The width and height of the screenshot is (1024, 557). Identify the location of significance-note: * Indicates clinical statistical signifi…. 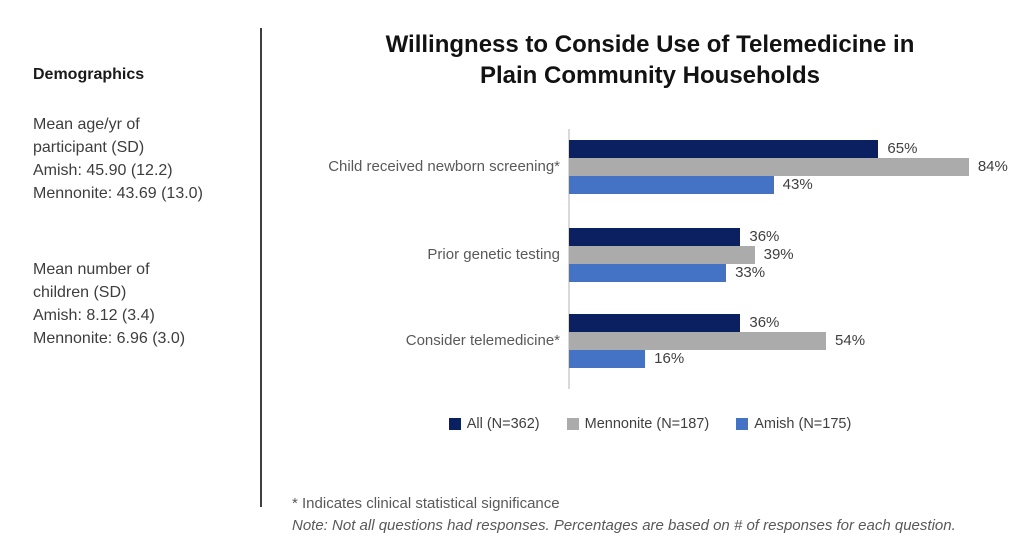
(426, 503).